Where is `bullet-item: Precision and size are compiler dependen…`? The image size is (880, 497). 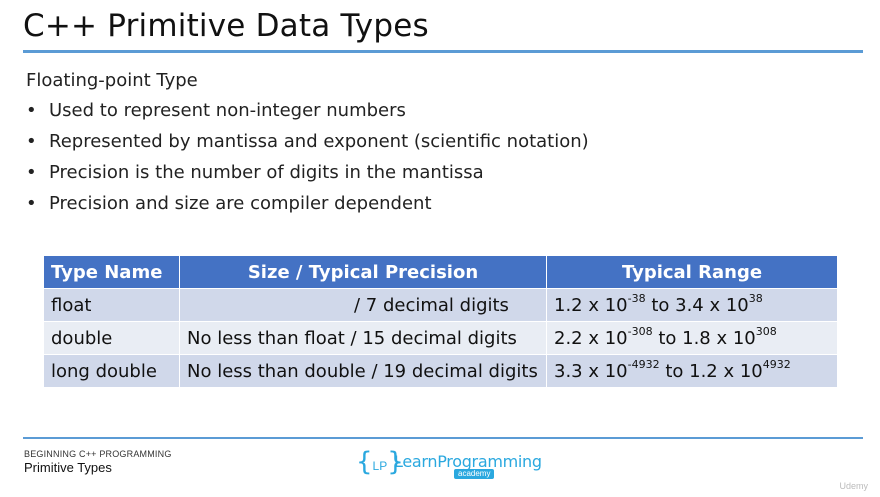 bullet-item: Precision and size are compiler dependen… is located at coordinates (307, 207).